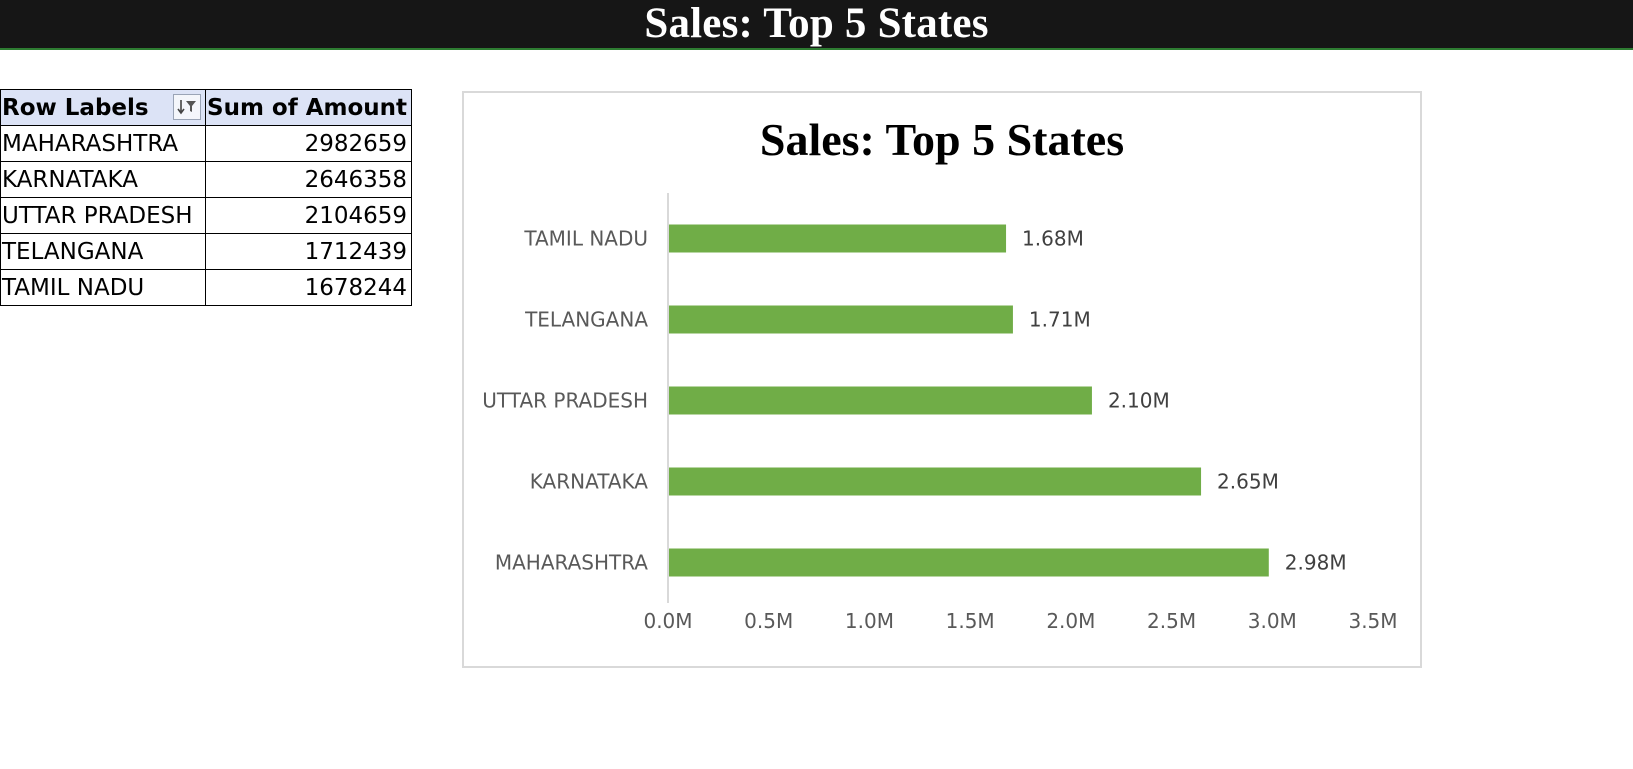  I want to click on category-label: TELANGANA, so click(586, 320).